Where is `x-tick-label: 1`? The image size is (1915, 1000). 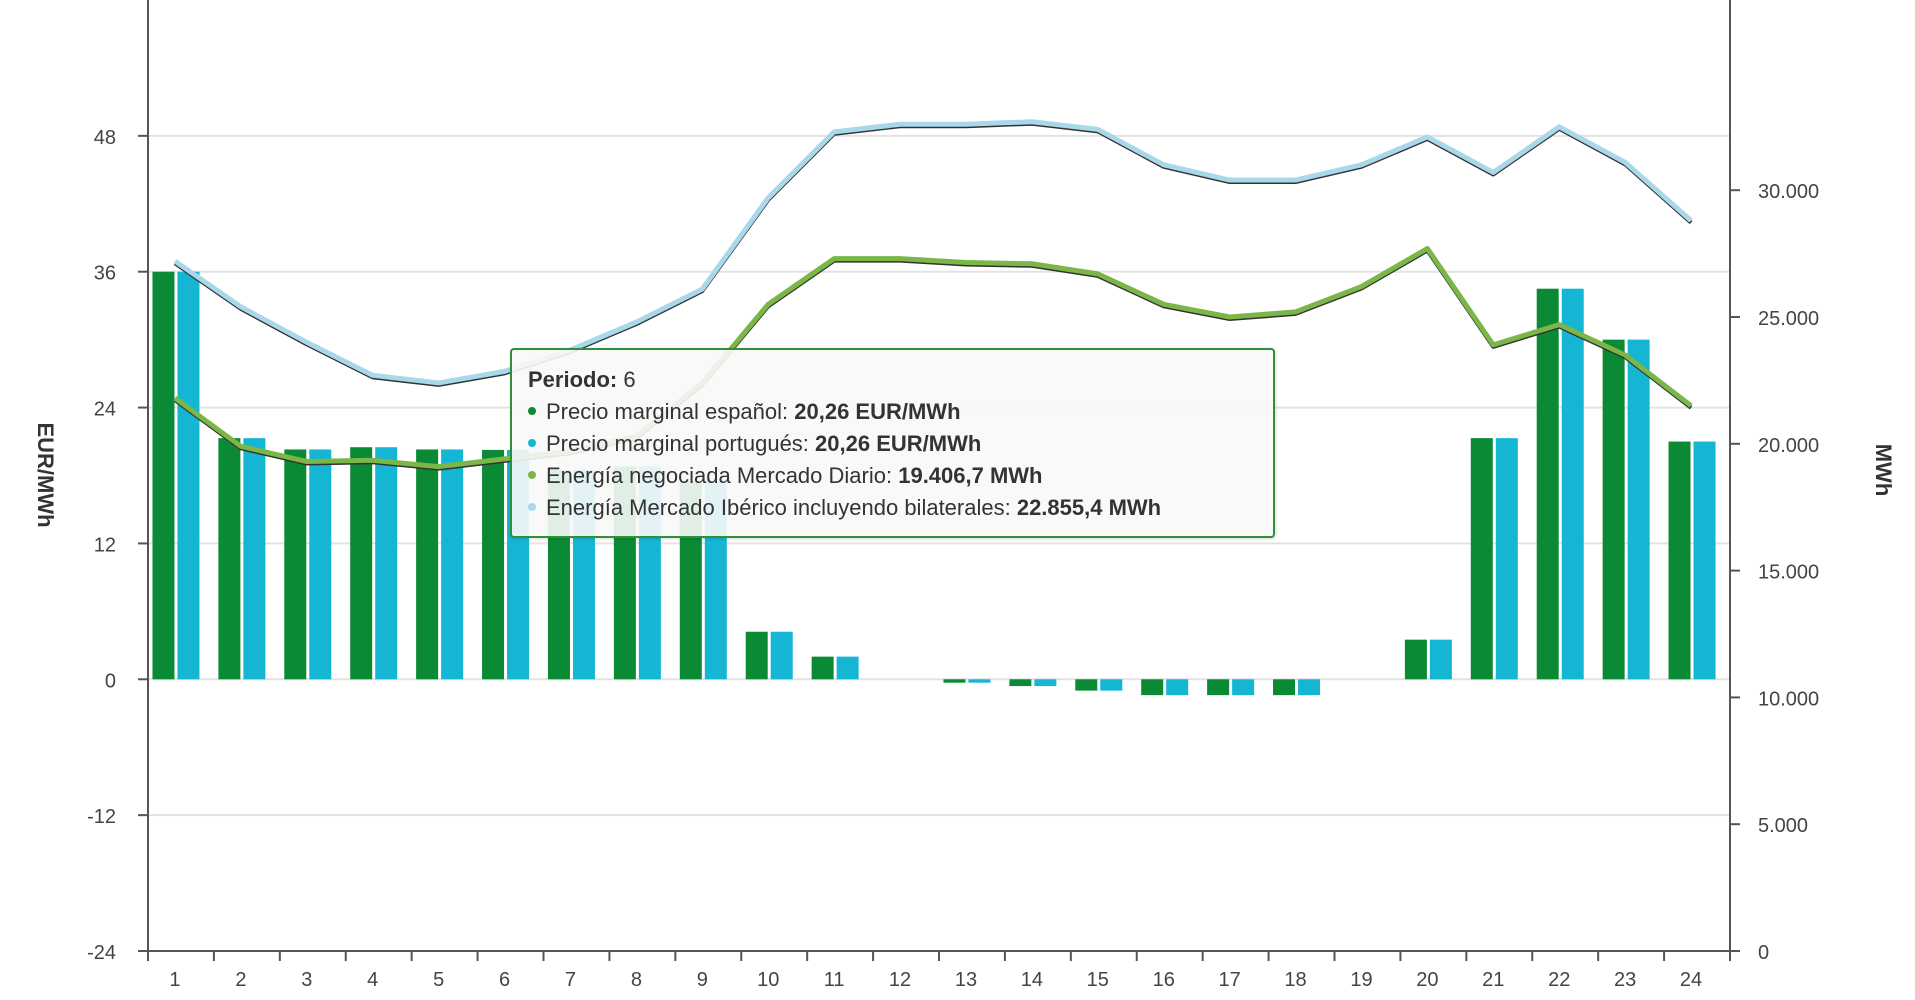 x-tick-label: 1 is located at coordinates (174, 980).